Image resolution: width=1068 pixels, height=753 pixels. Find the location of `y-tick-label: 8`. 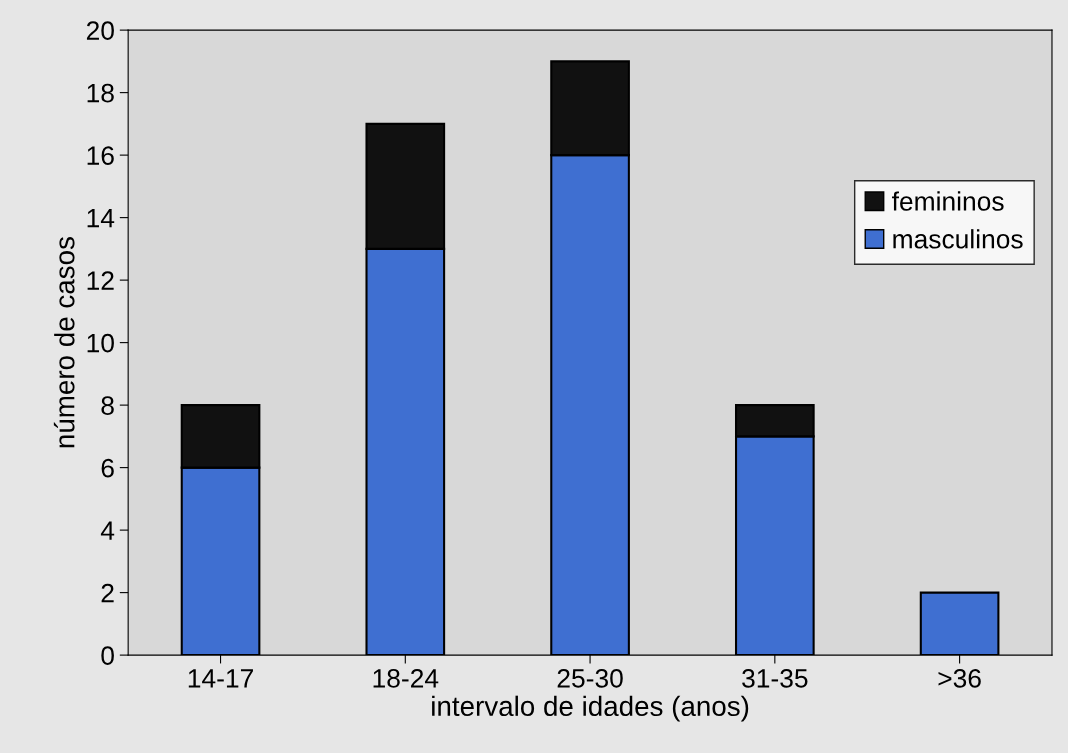

y-tick-label: 8 is located at coordinates (107, 405).